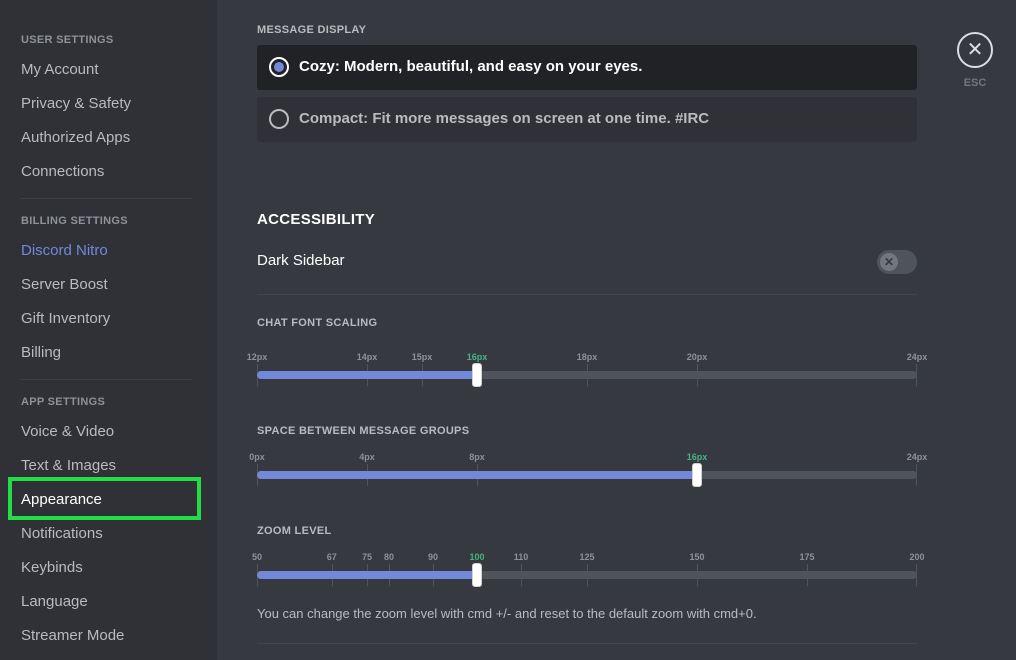 This screenshot has height=660, width=1016. What do you see at coordinates (697, 357) in the screenshot?
I see `slider-tick-label: 20px` at bounding box center [697, 357].